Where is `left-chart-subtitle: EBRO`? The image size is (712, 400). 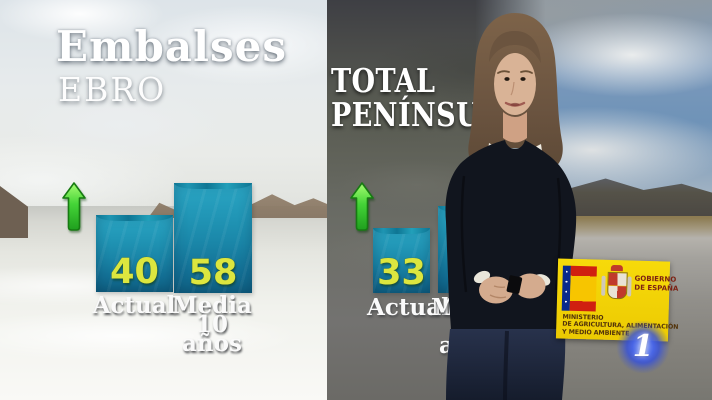 left-chart-subtitle: EBRO is located at coordinates (112, 89).